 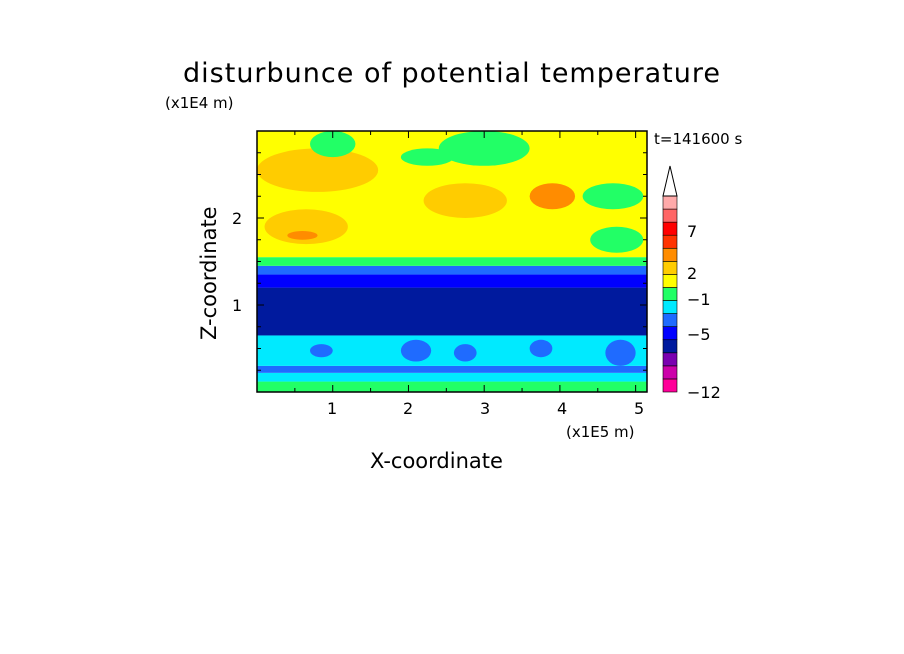 What do you see at coordinates (692, 273) in the screenshot?
I see `colorbar-tick-label: 2` at bounding box center [692, 273].